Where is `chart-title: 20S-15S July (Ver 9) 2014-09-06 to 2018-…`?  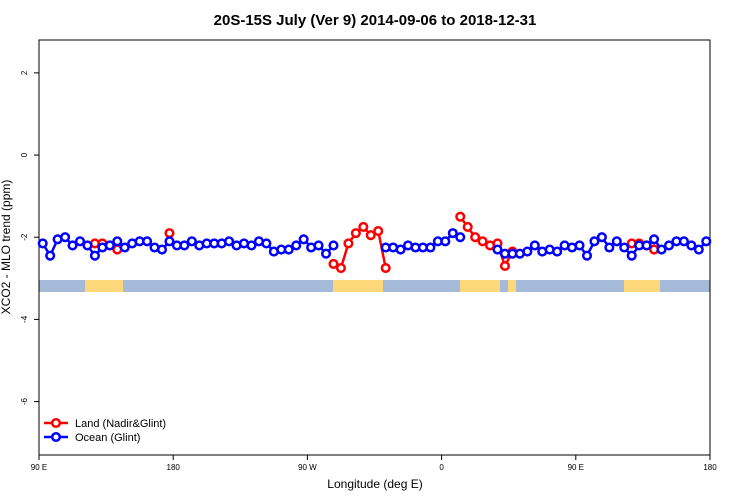 chart-title: 20S-15S July (Ver 9) 2014-09-06 to 2018-… is located at coordinates (375, 20).